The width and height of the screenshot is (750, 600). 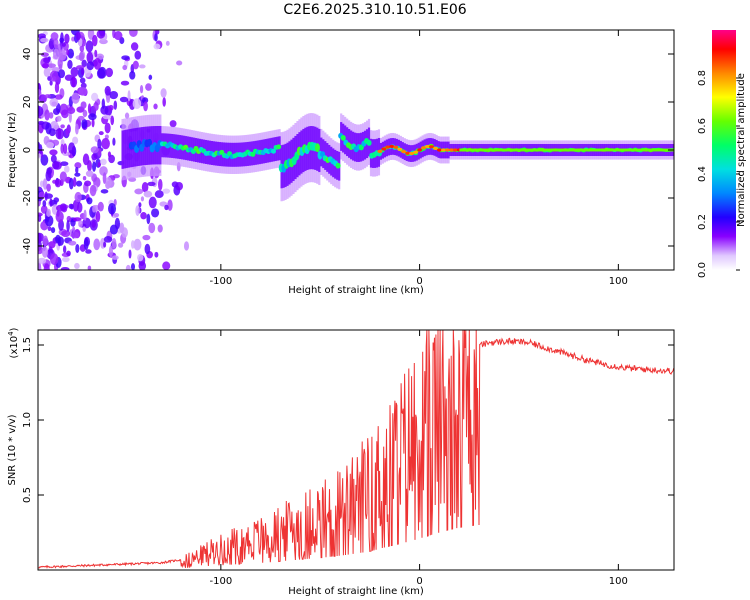 I want to click on bottom-y-tick-label: 1.5, so click(x=27, y=345).